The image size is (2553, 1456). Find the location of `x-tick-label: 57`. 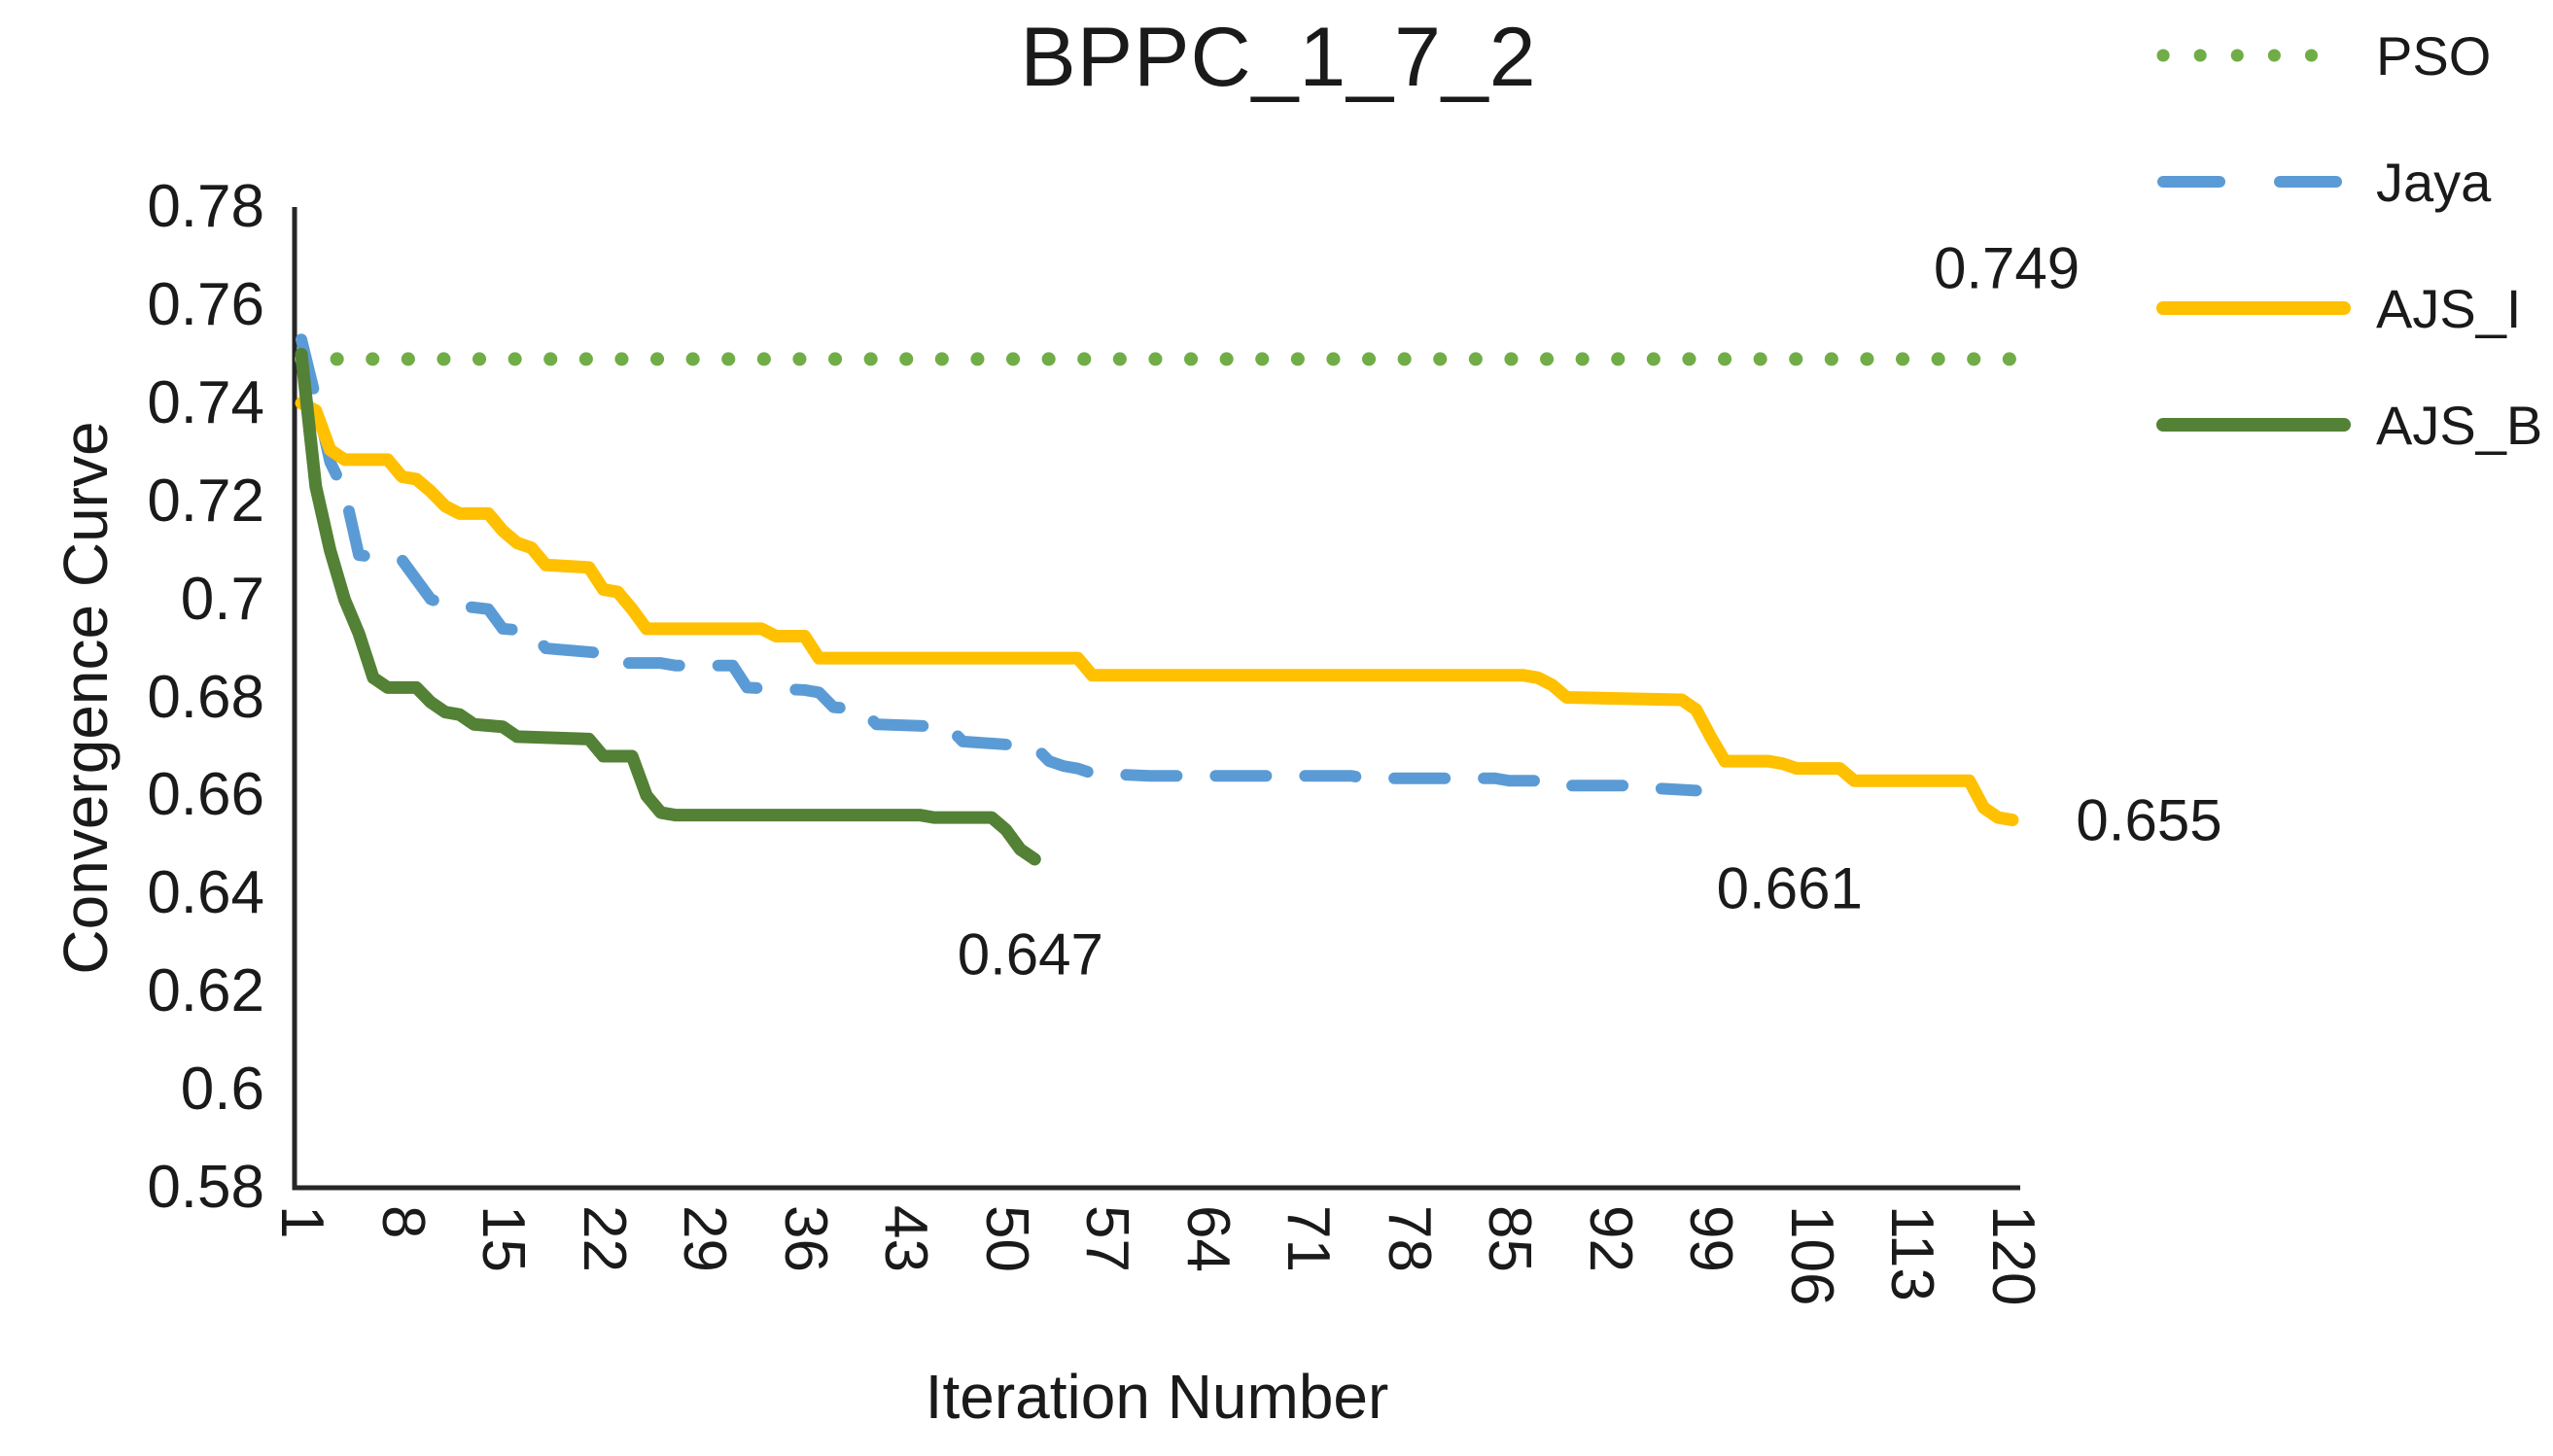

x-tick-label: 57 is located at coordinates (1107, 1238).